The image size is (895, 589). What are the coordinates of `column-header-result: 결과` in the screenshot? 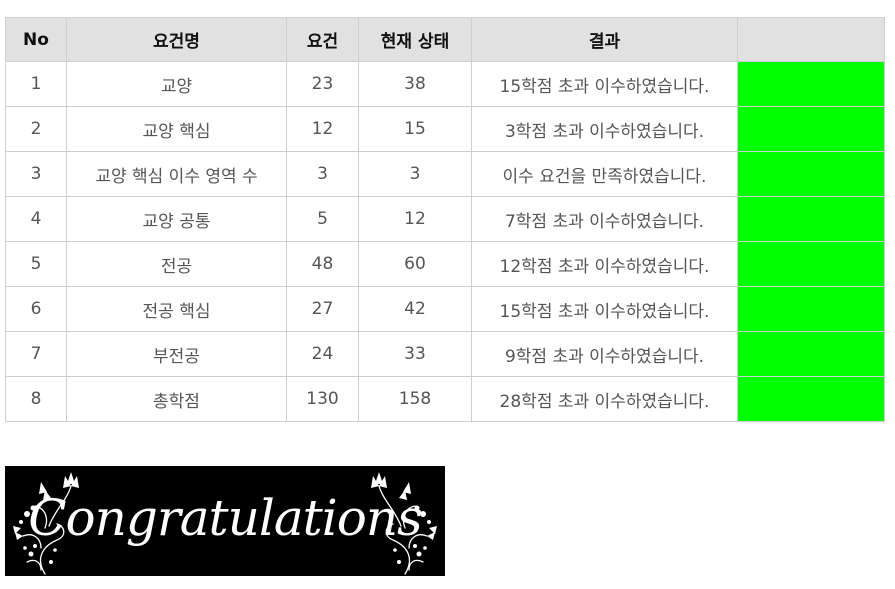 It's located at (604, 39).